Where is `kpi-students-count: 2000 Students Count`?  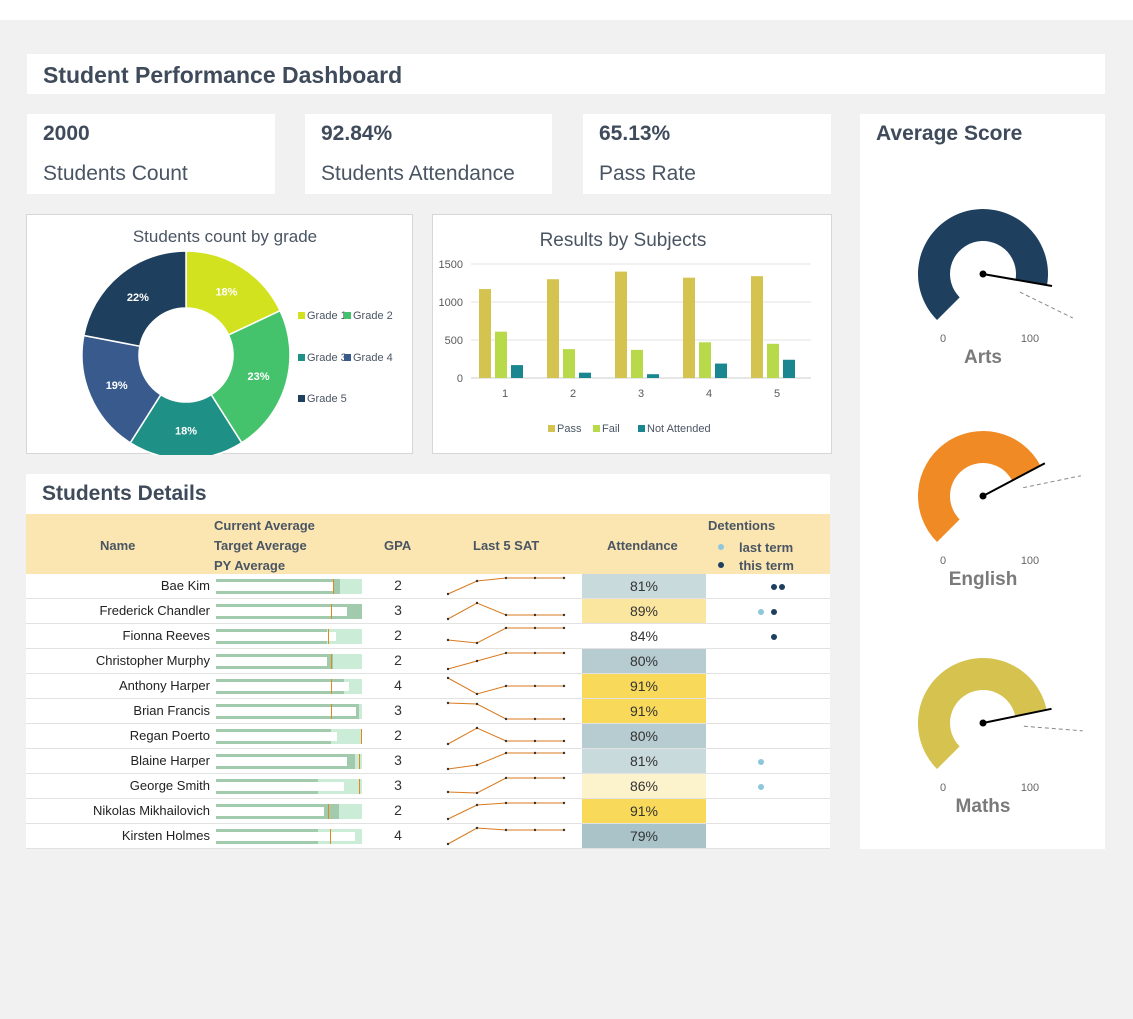 kpi-students-count: 2000 Students Count is located at coordinates (151, 154).